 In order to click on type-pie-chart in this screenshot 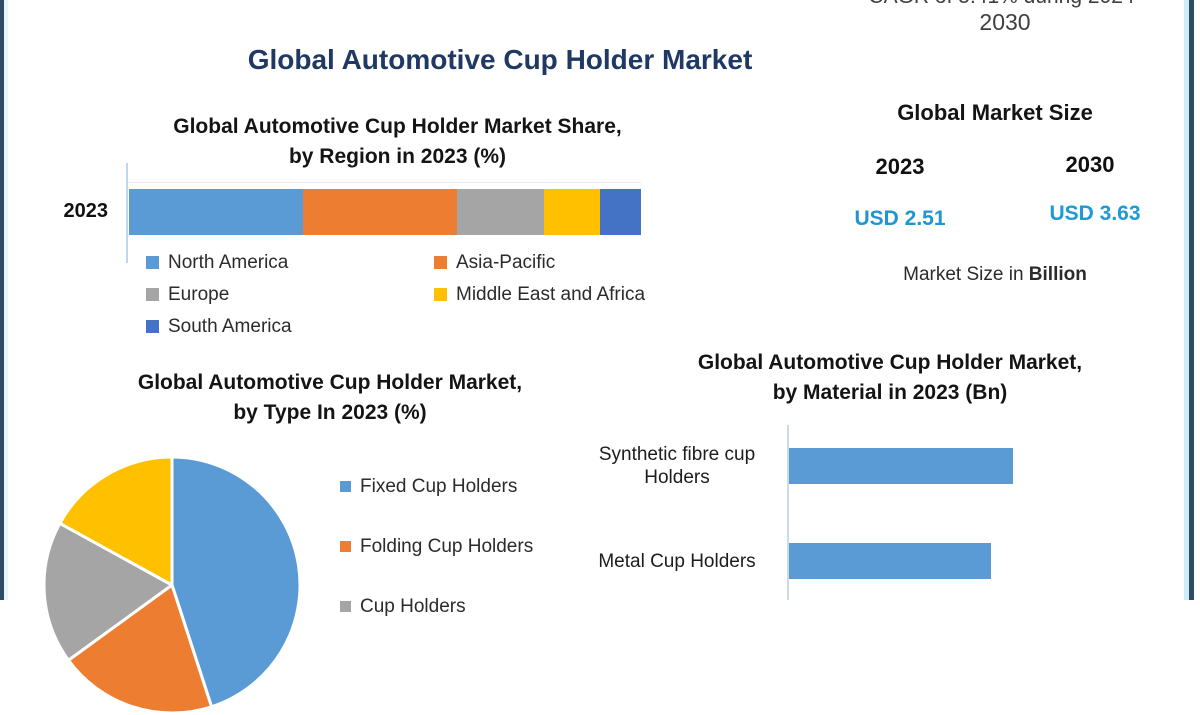, I will do `click(172, 585)`.